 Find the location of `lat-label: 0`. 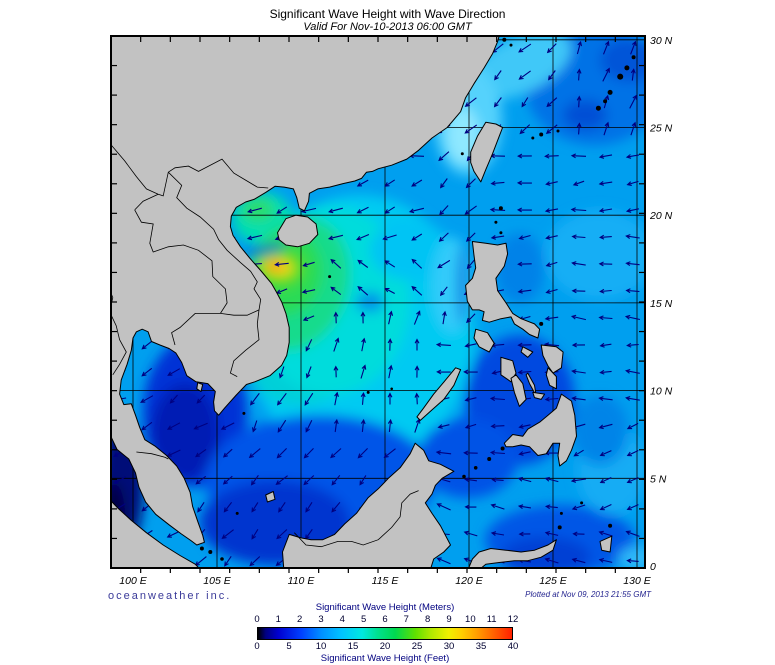

lat-label: 0 is located at coordinates (653, 567).